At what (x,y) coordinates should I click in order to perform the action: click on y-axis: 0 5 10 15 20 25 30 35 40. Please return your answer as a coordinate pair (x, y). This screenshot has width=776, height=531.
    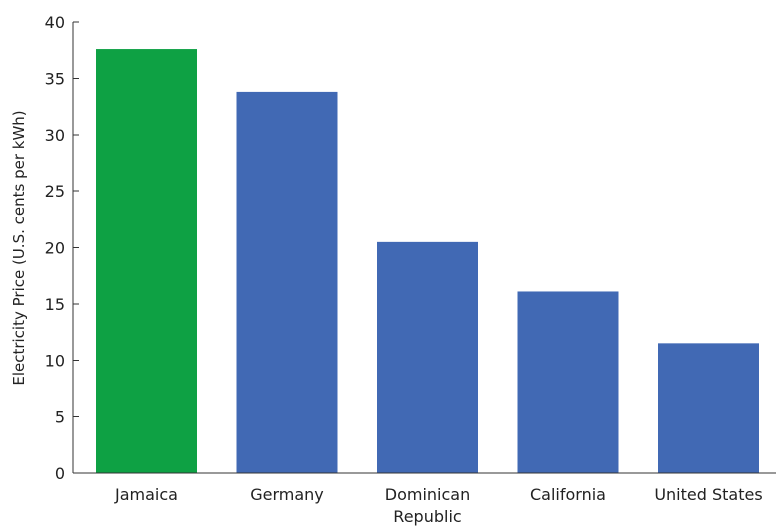
    Looking at the image, I should click on (62, 248).